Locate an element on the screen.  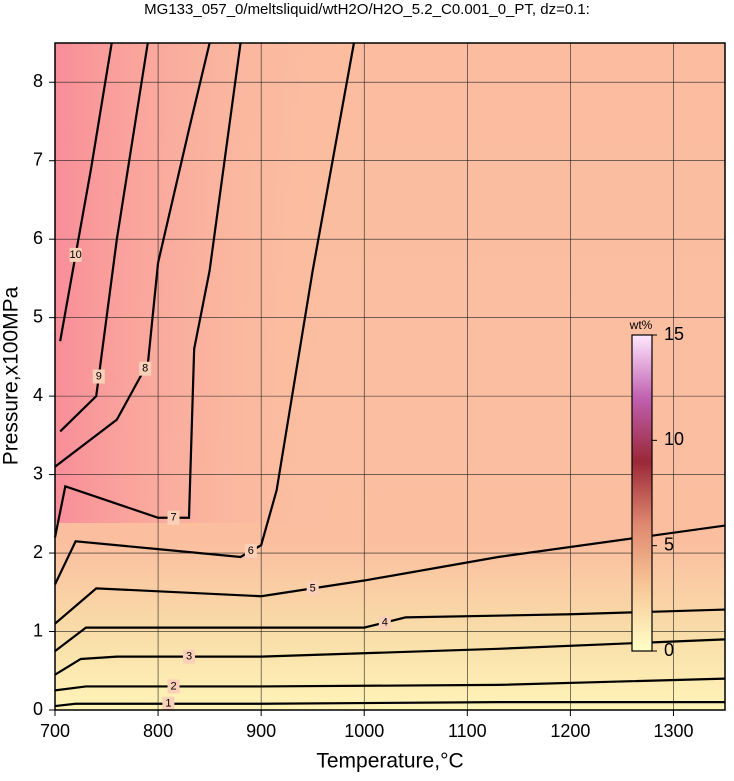
x-tick-label: 800 is located at coordinates (158, 731).